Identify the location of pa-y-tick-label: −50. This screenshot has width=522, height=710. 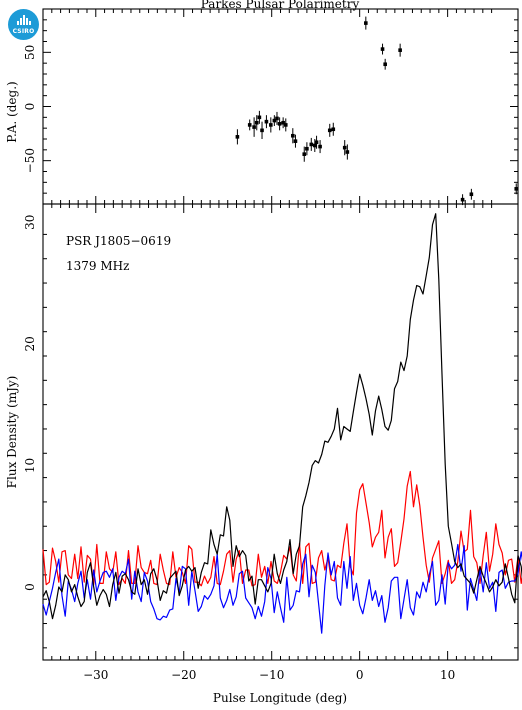
(30, 160).